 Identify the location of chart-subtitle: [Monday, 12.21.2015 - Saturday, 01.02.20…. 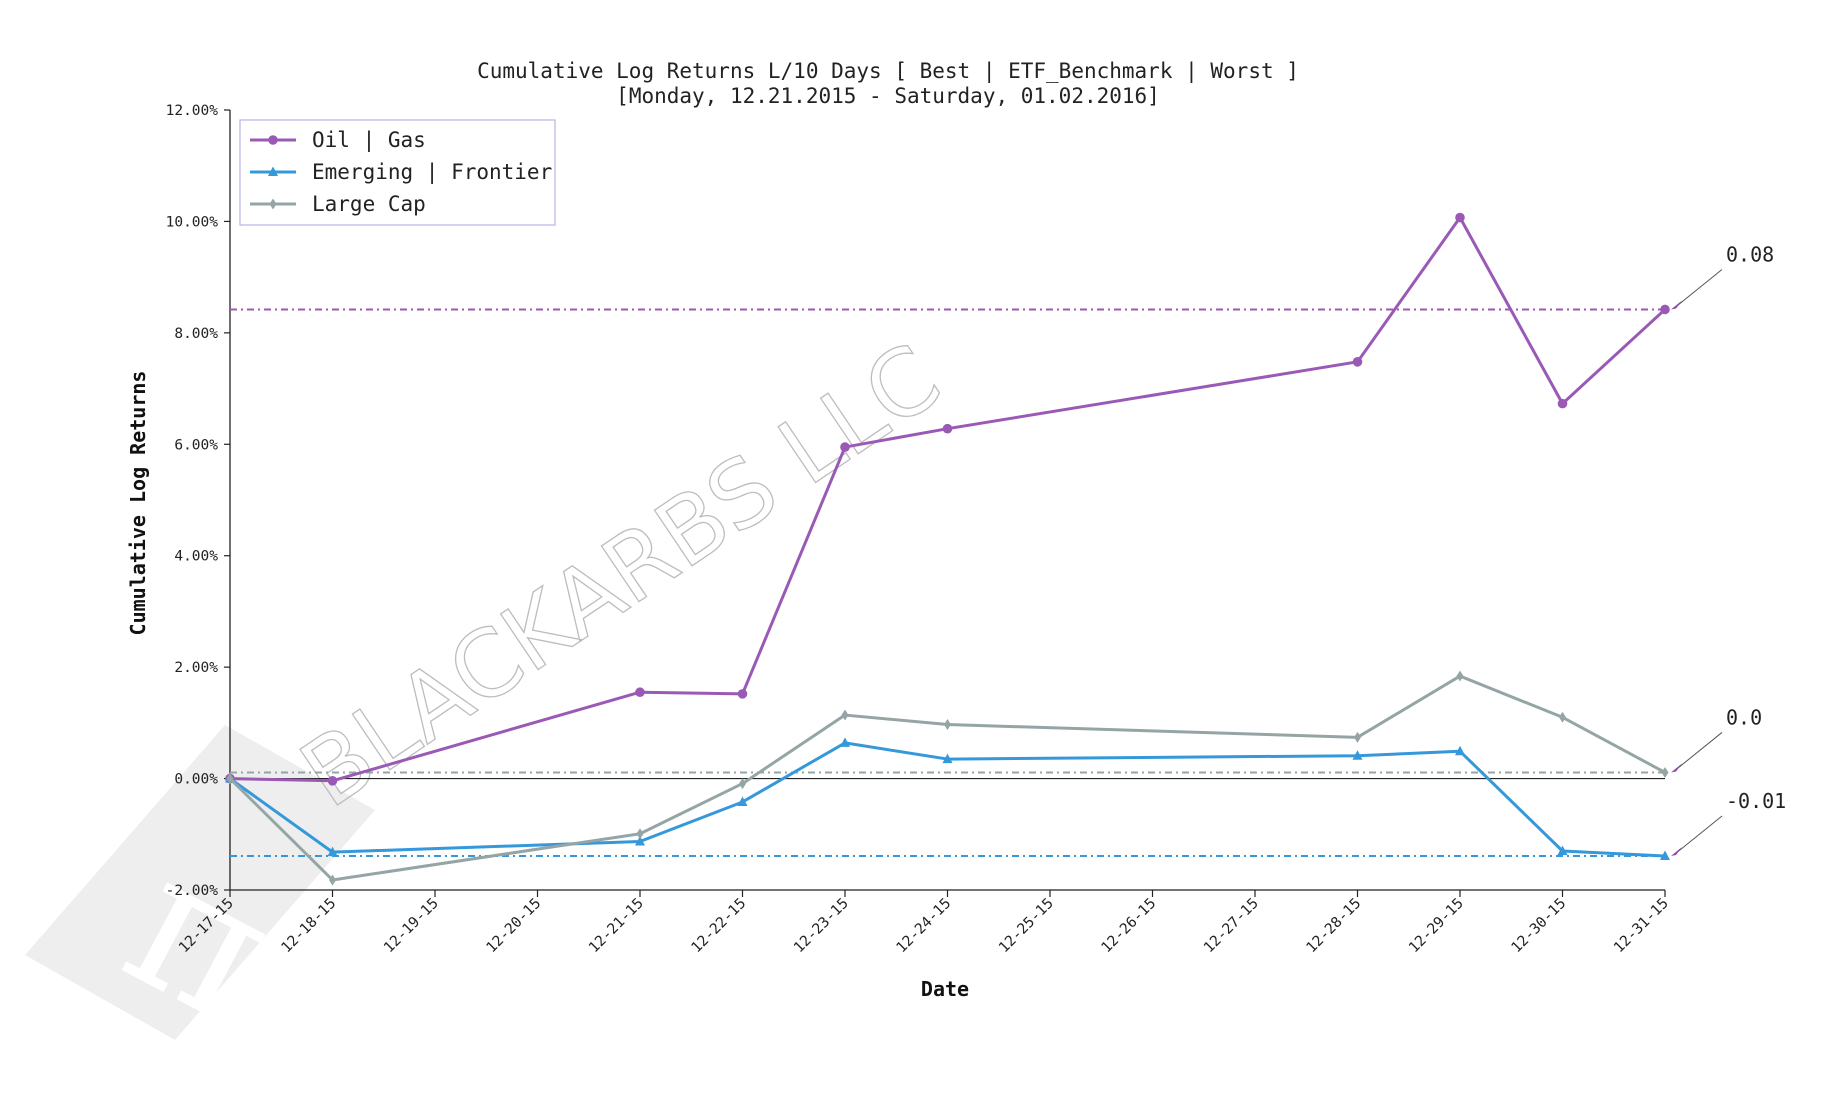
(888, 96).